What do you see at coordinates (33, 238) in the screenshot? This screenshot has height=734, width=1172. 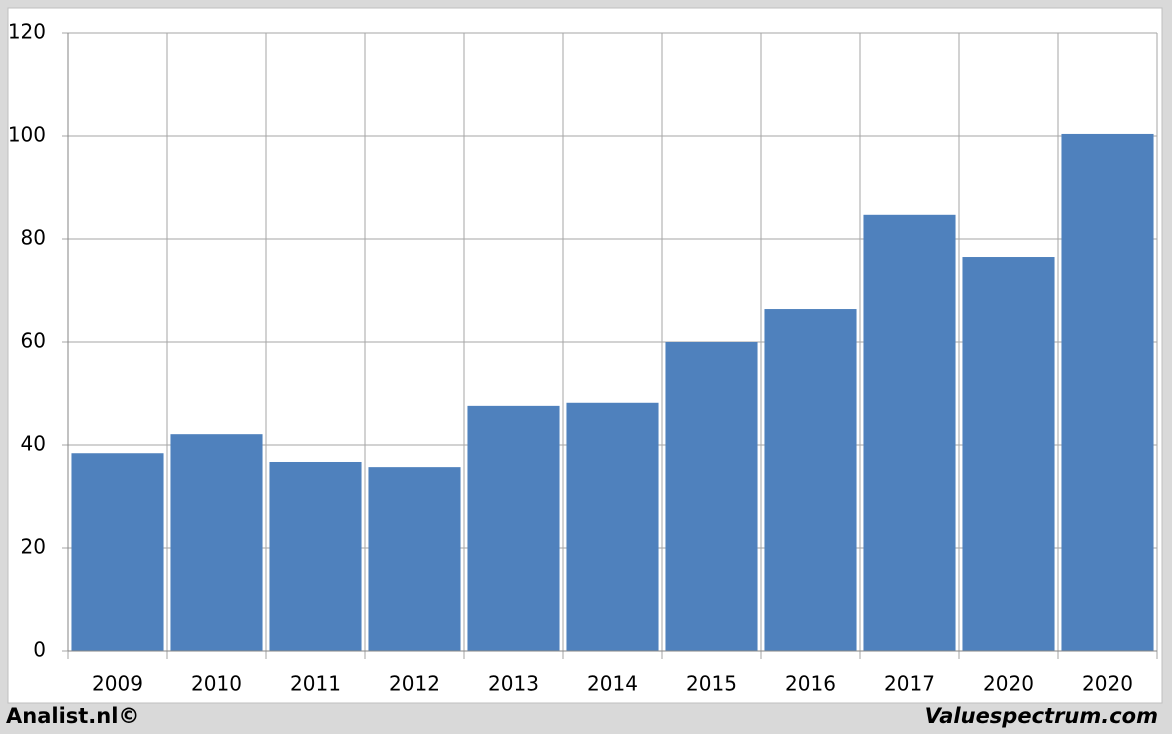 I see `y-tick-label: 80` at bounding box center [33, 238].